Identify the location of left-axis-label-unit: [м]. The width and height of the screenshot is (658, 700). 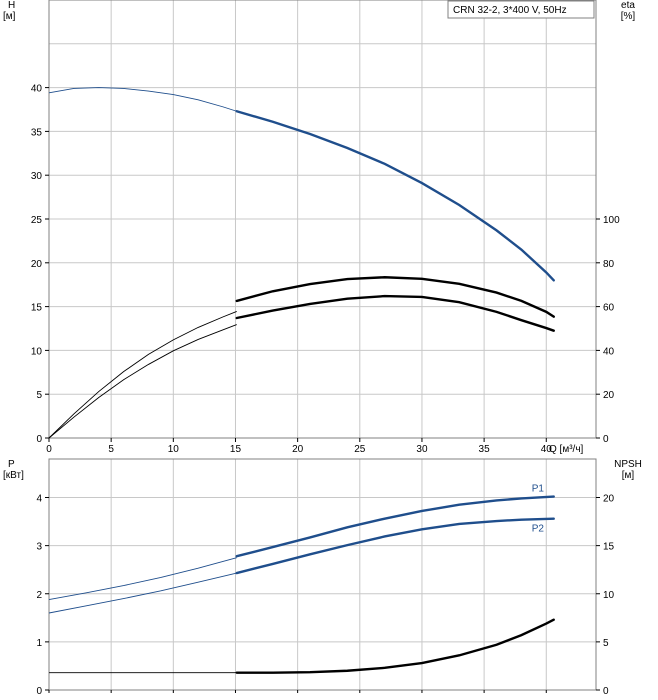
(9, 16).